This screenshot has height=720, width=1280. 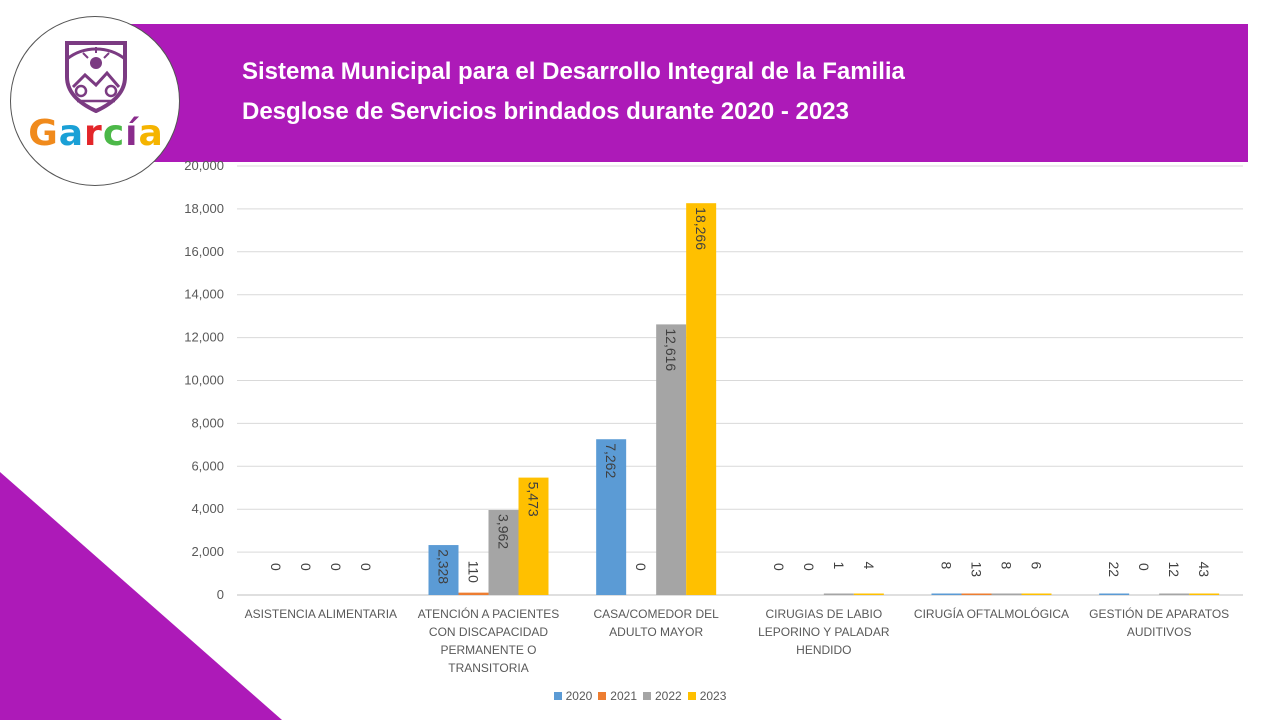 I want to click on data-label: 7,262, so click(x=611, y=460).